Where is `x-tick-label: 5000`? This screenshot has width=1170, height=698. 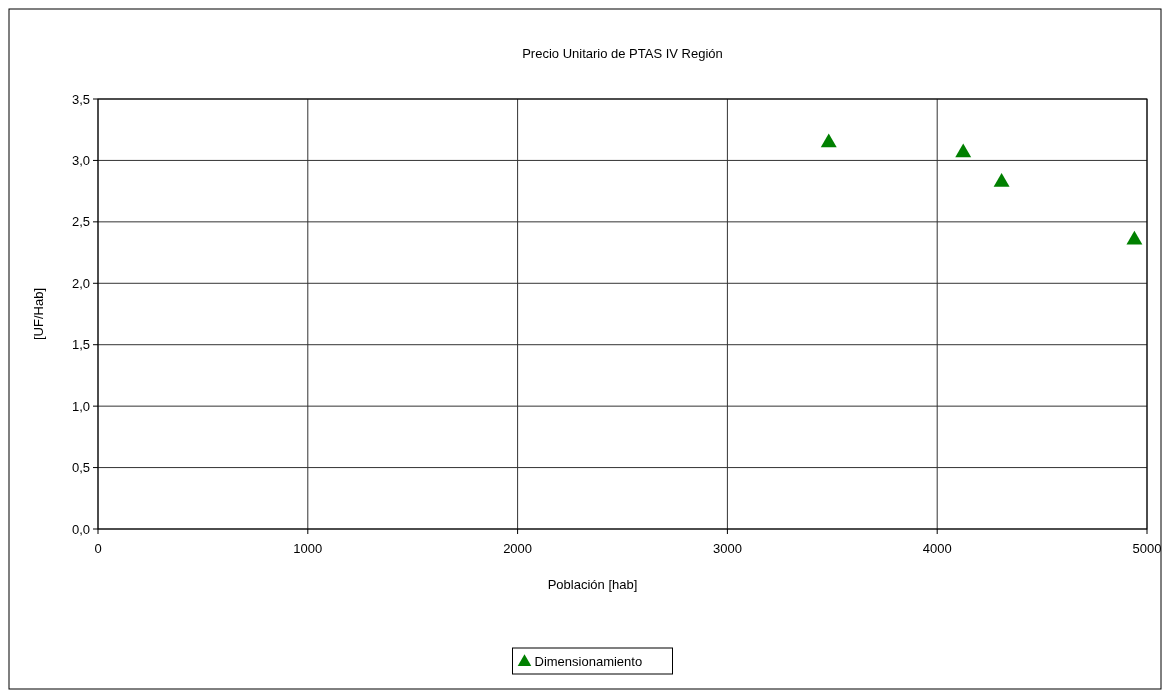 x-tick-label: 5000 is located at coordinates (1147, 548).